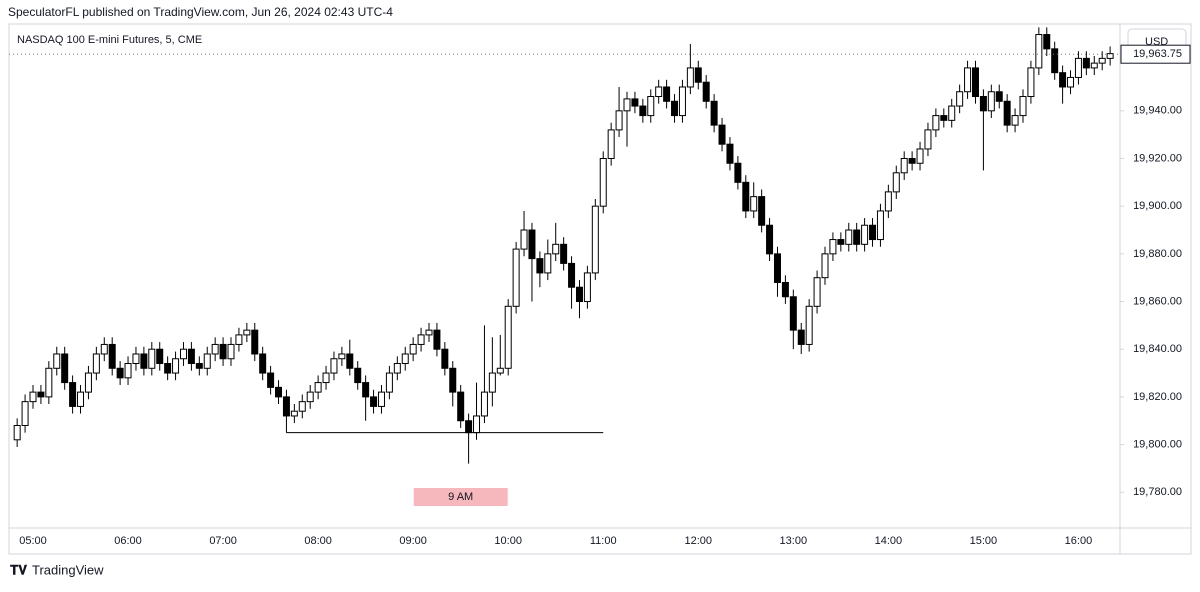 The height and width of the screenshot is (592, 1200). I want to click on annotation-box, so click(460, 497).